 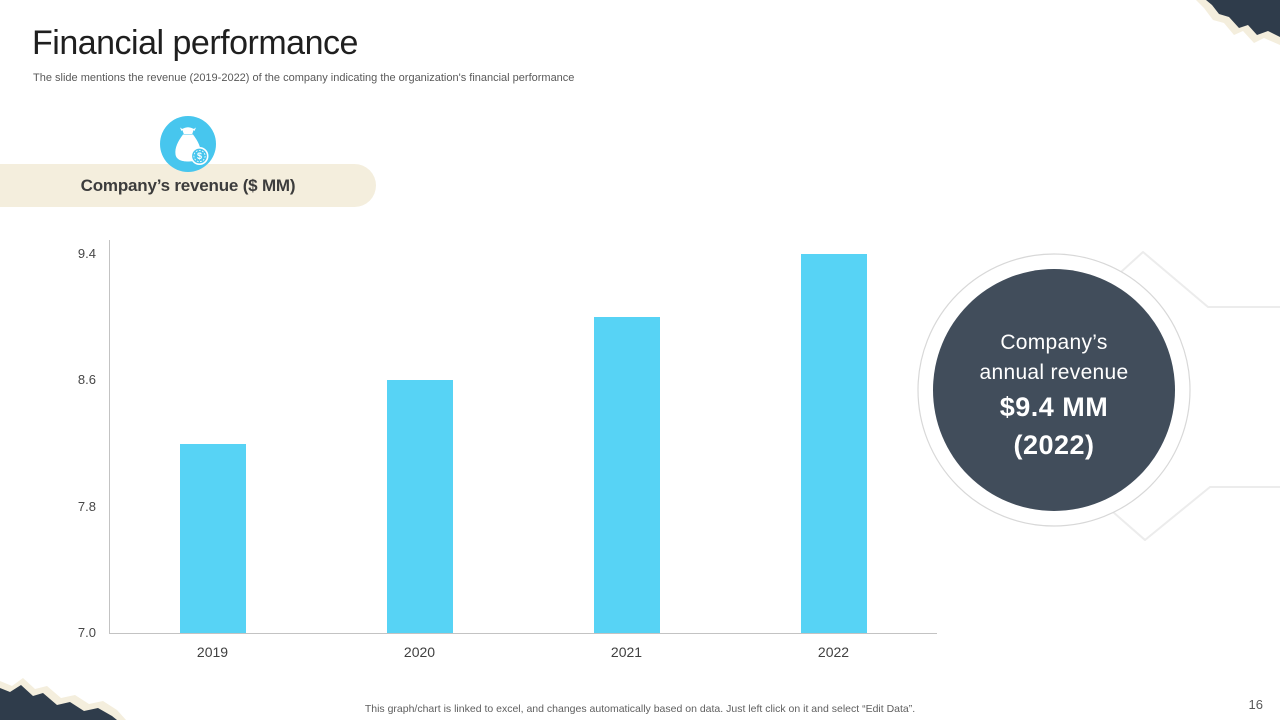 What do you see at coordinates (109, 436) in the screenshot?
I see `y-axis-line` at bounding box center [109, 436].